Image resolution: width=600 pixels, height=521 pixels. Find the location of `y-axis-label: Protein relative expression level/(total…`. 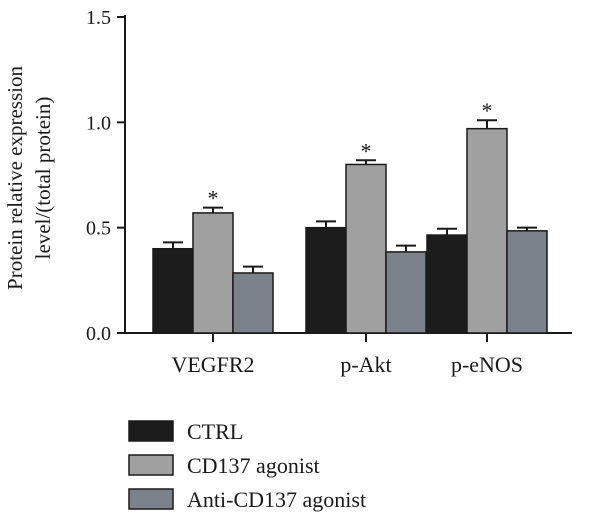

y-axis-label: Protein relative expression level/(total… is located at coordinates (29, 178).